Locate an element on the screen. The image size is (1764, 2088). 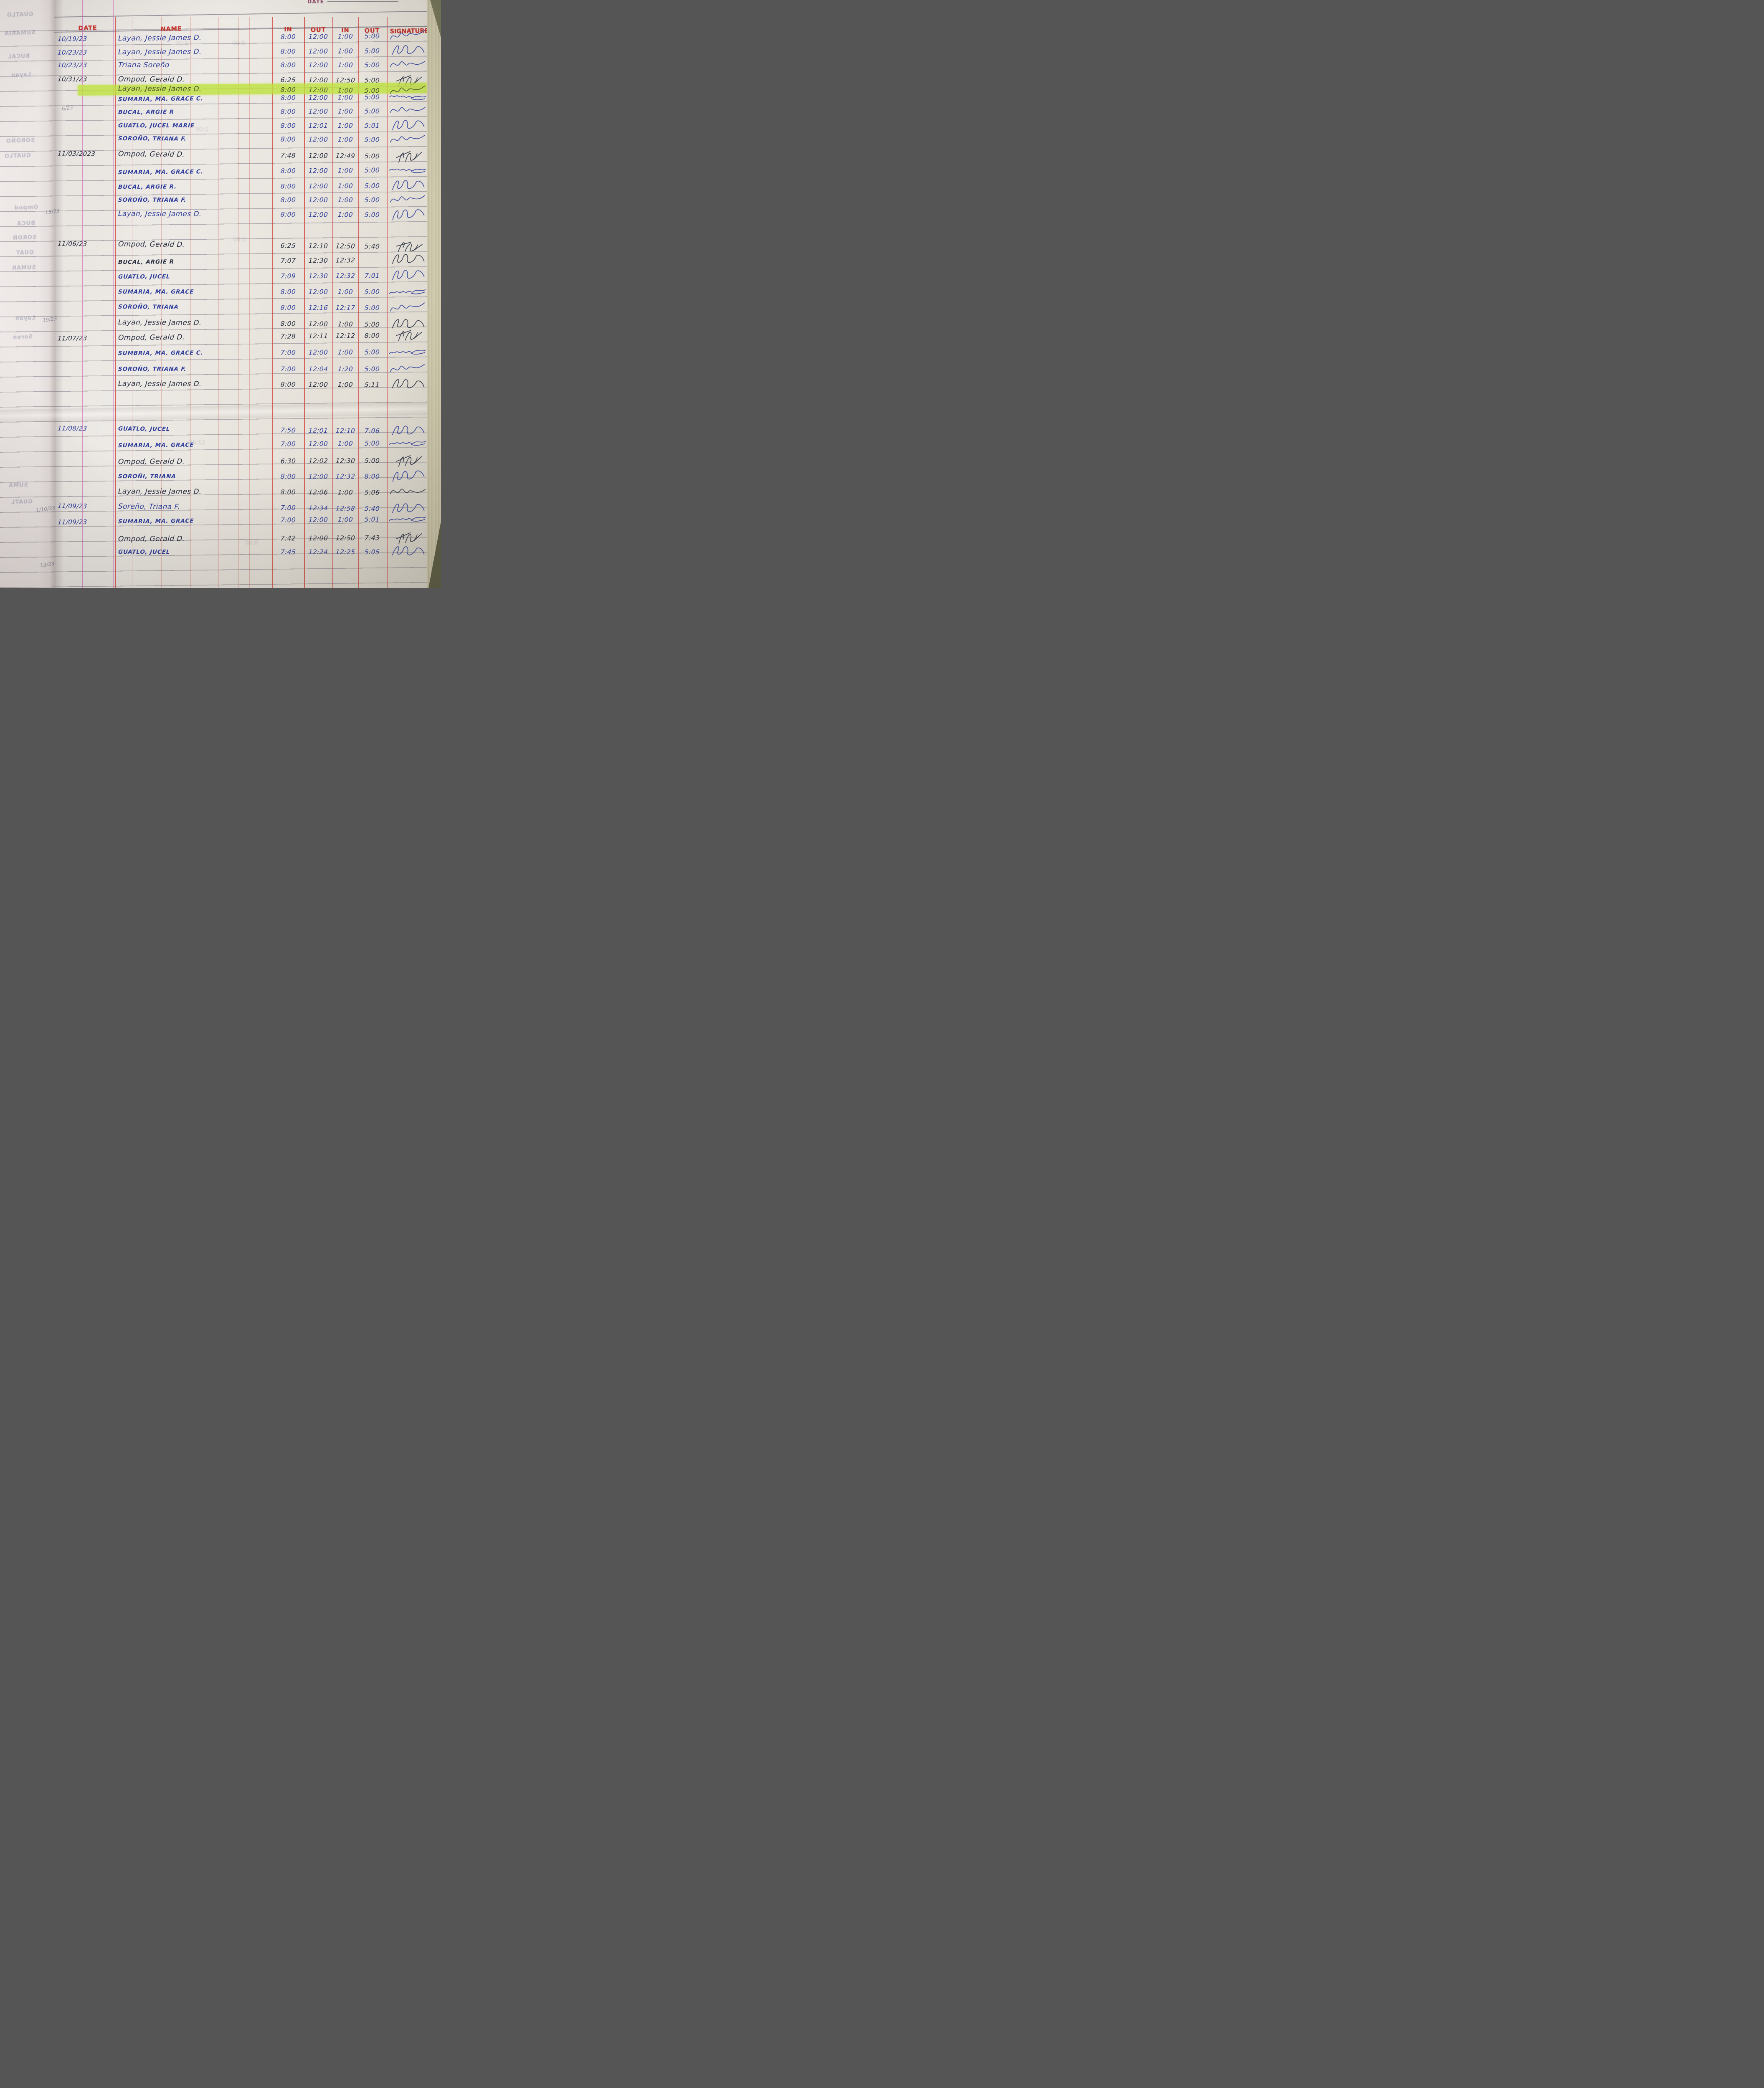
ghost-text: Layan is located at coordinates (25, 319).